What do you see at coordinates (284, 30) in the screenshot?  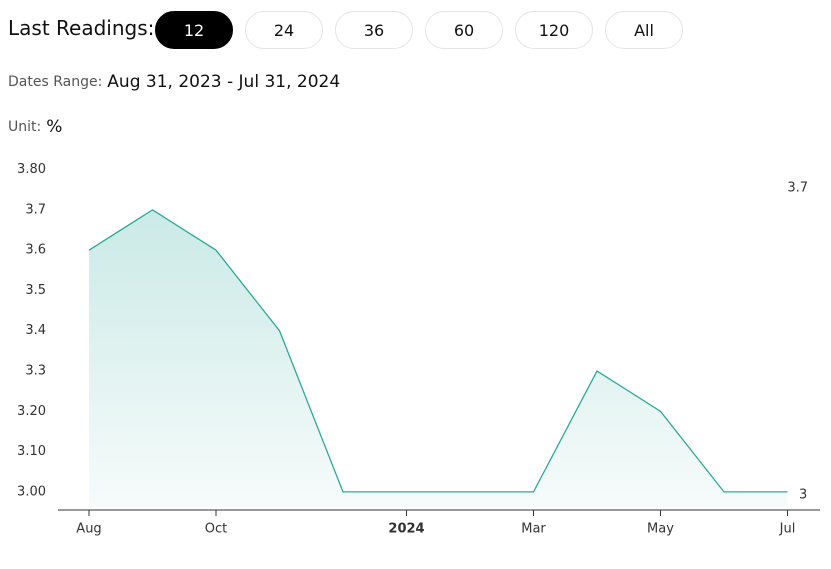 I see `range-button: 24` at bounding box center [284, 30].